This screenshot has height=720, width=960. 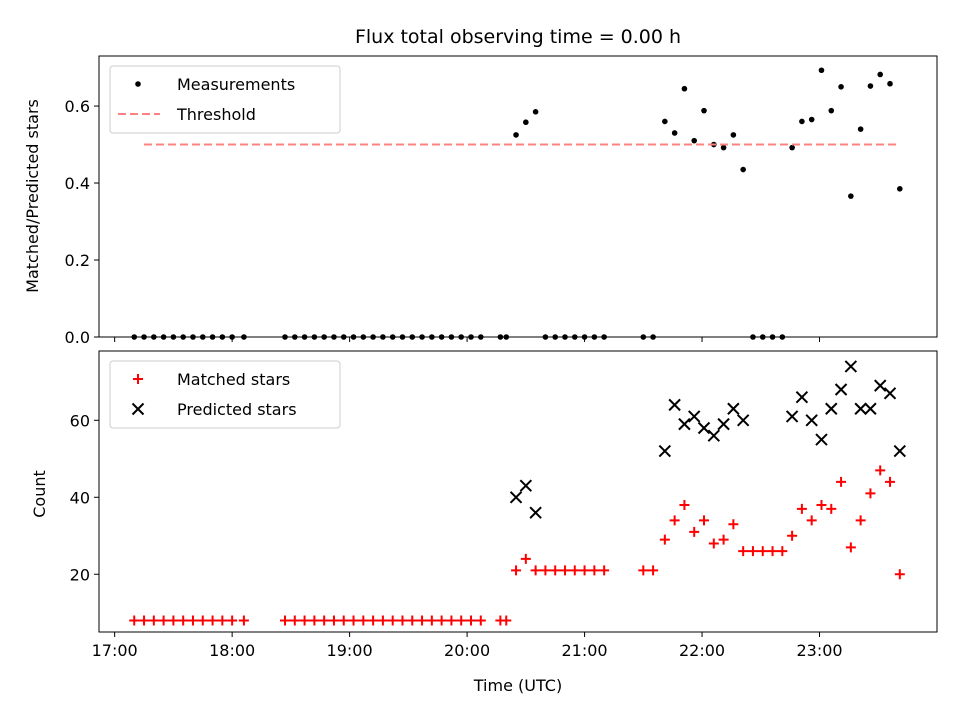 I want to click on x-axis-label: Time (UTC), so click(x=517, y=685).